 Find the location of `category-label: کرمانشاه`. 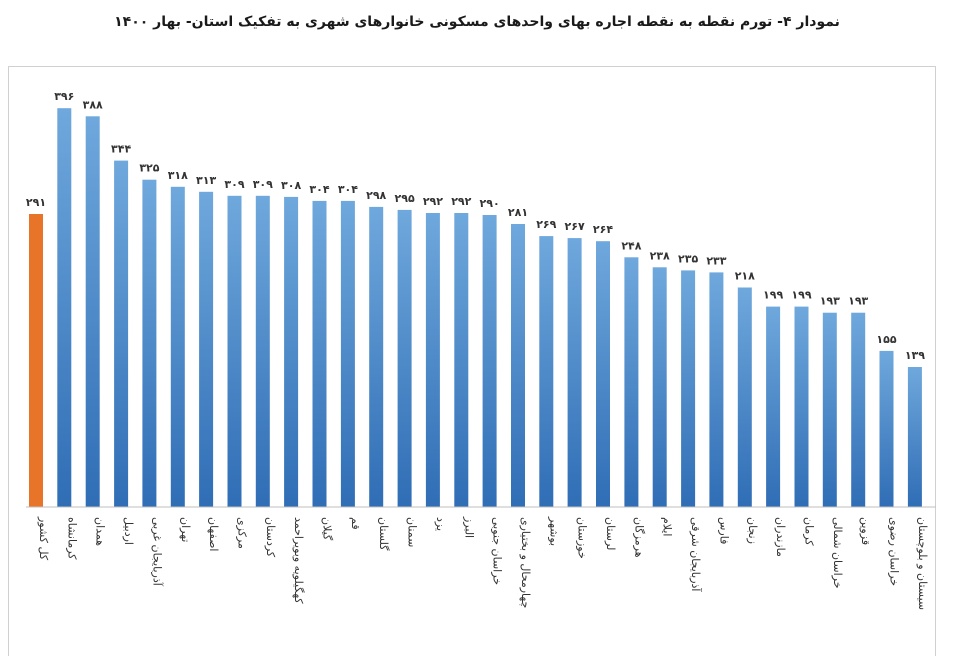

category-label: کرمانشاه is located at coordinates (71, 538).